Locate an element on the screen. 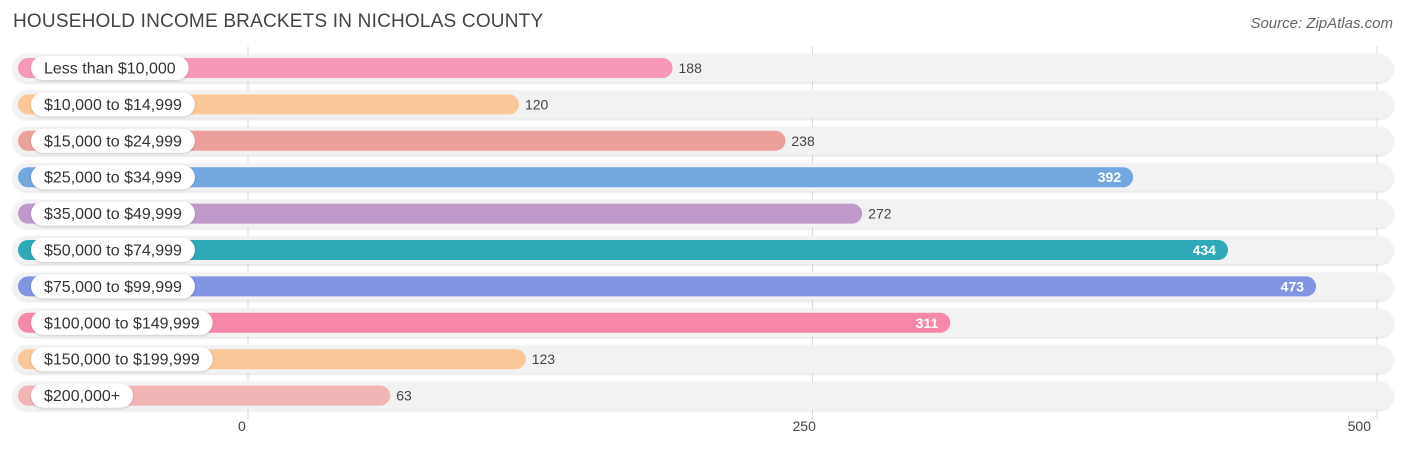 The image size is (1406, 450). bar-row-75-000-to-99-999: $75,000 to $99,999 473 is located at coordinates (703, 286).